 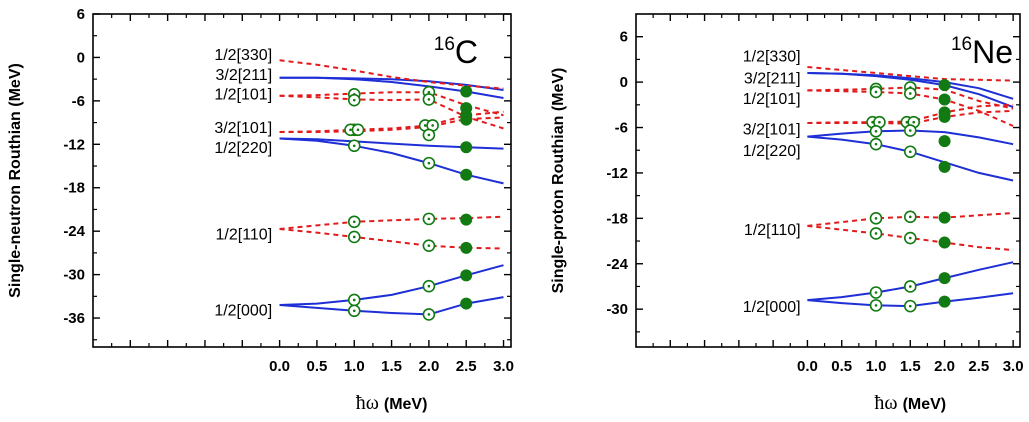 I want to click on x-tick-label: 3.0, so click(x=1013, y=366).